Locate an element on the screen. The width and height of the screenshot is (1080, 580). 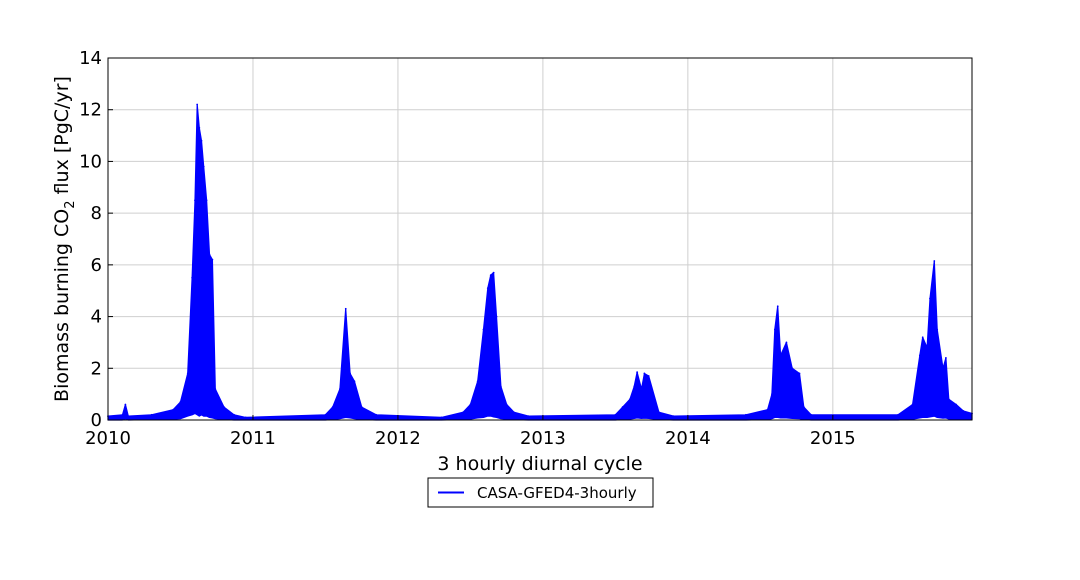
y-tick-label: 2 is located at coordinates (96, 368).